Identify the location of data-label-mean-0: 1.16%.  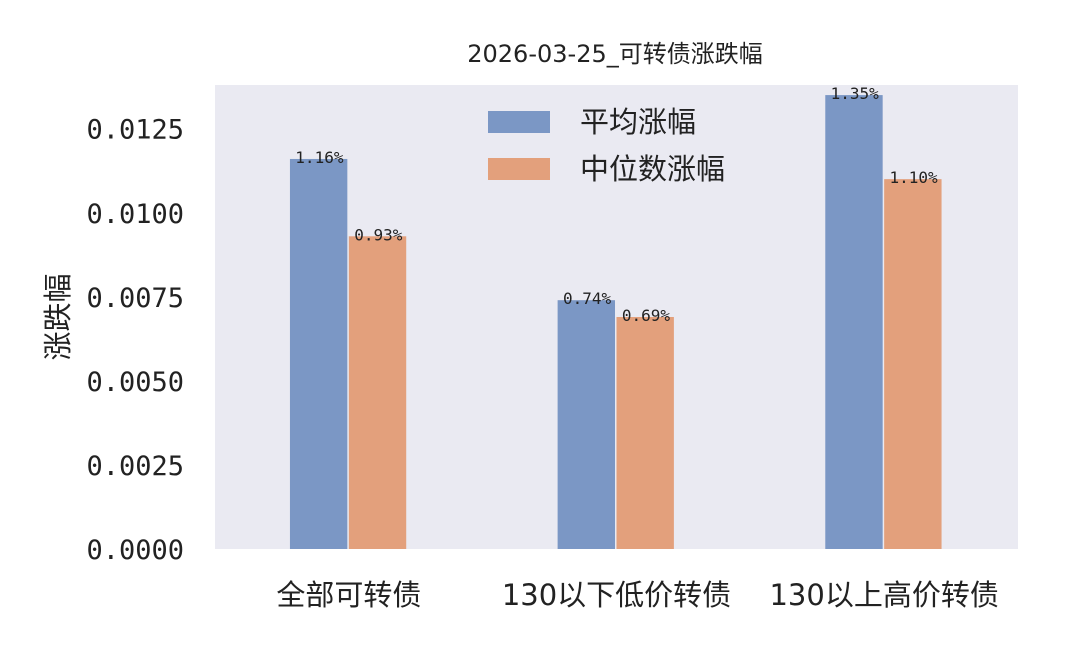
(319, 157).